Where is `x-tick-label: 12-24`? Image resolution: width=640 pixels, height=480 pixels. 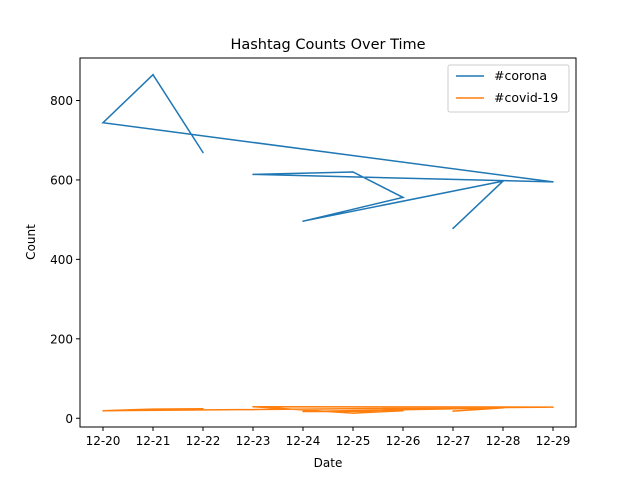 x-tick-label: 12-24 is located at coordinates (303, 441).